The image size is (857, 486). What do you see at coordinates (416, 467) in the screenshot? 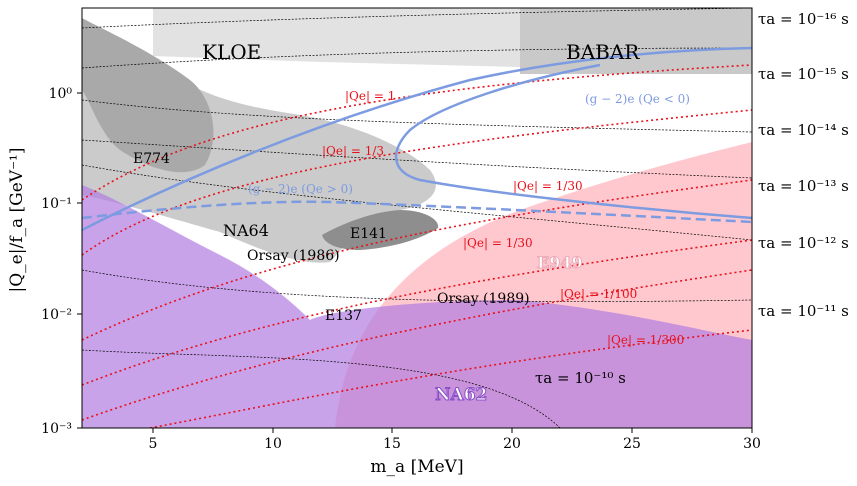
I see `x-axis-label: m_a [MeV]` at bounding box center [416, 467].